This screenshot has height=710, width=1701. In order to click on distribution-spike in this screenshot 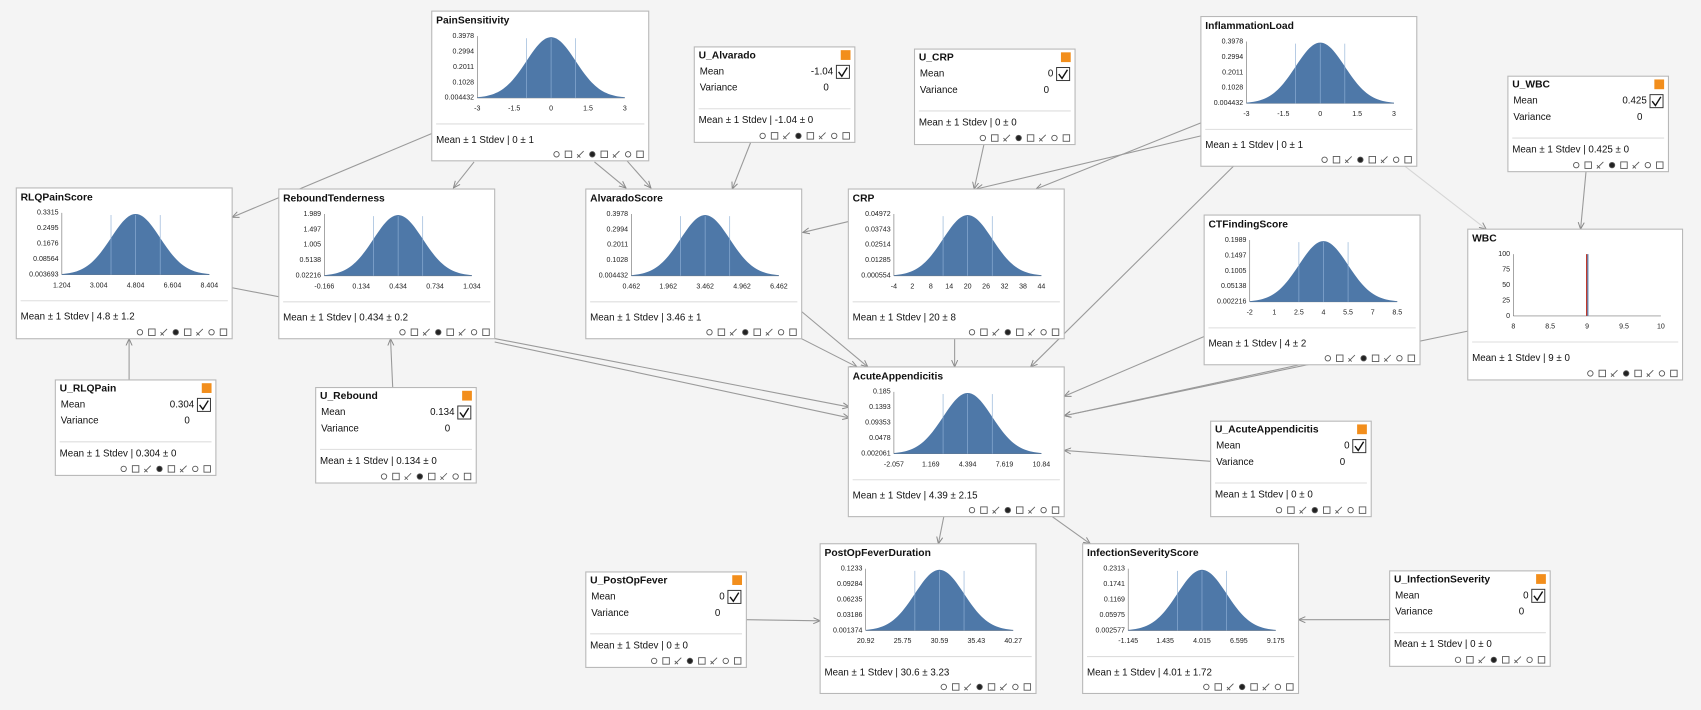, I will do `click(1588, 285)`.